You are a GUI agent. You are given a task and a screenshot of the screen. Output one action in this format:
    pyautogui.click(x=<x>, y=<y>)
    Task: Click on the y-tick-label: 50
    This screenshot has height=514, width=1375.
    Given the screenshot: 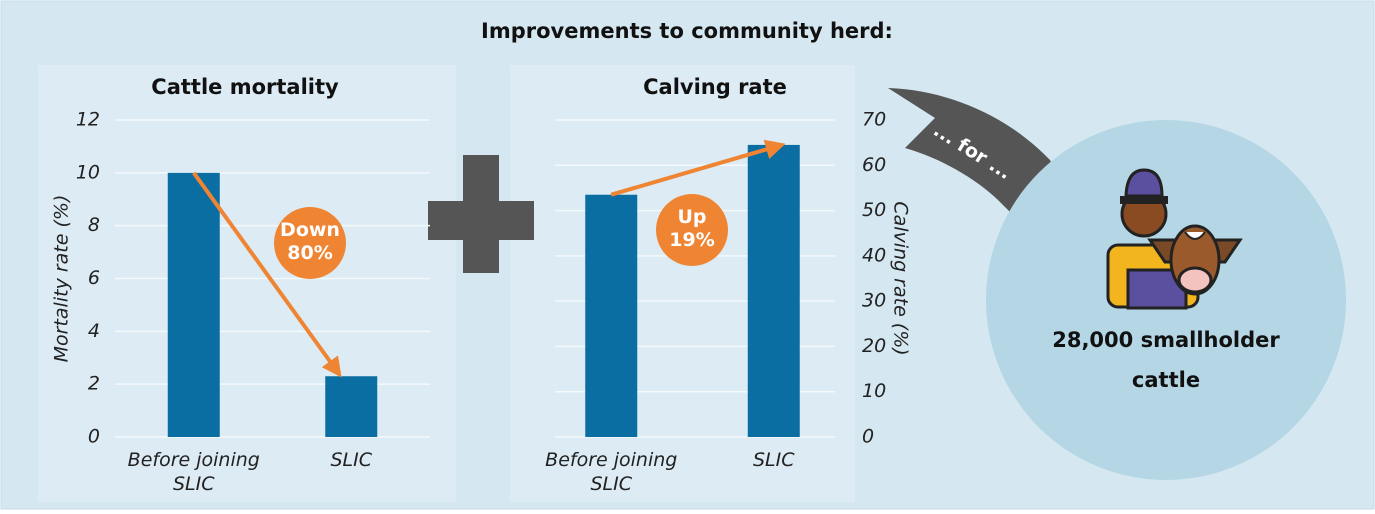 What is the action you would take?
    pyautogui.click(x=874, y=210)
    